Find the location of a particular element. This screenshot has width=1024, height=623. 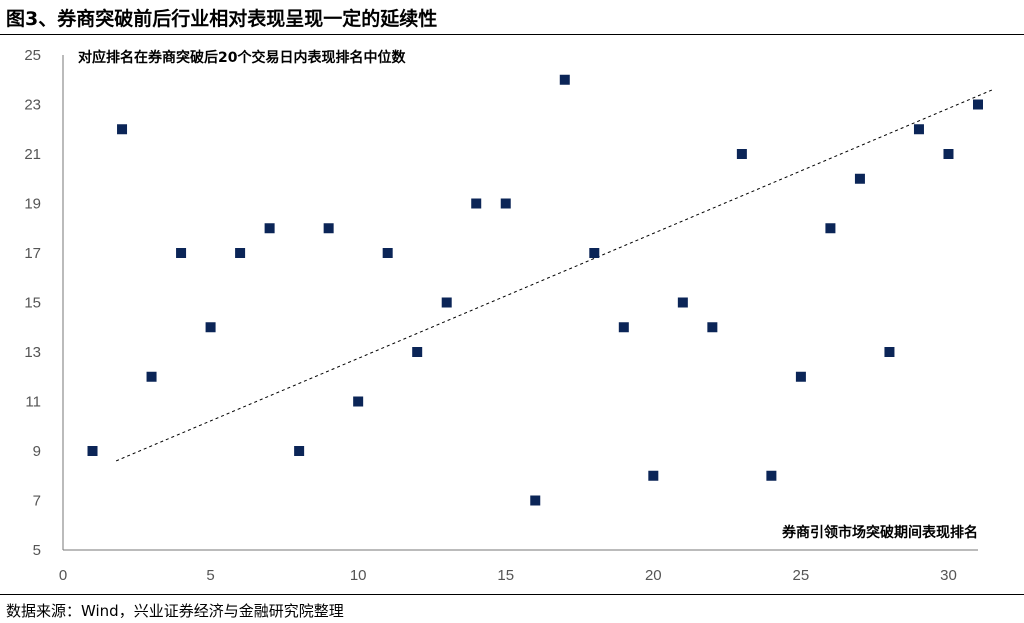

figure-title: 图3、券商突破前后行业相对表现呈现一定的延续性 is located at coordinates (222, 19).